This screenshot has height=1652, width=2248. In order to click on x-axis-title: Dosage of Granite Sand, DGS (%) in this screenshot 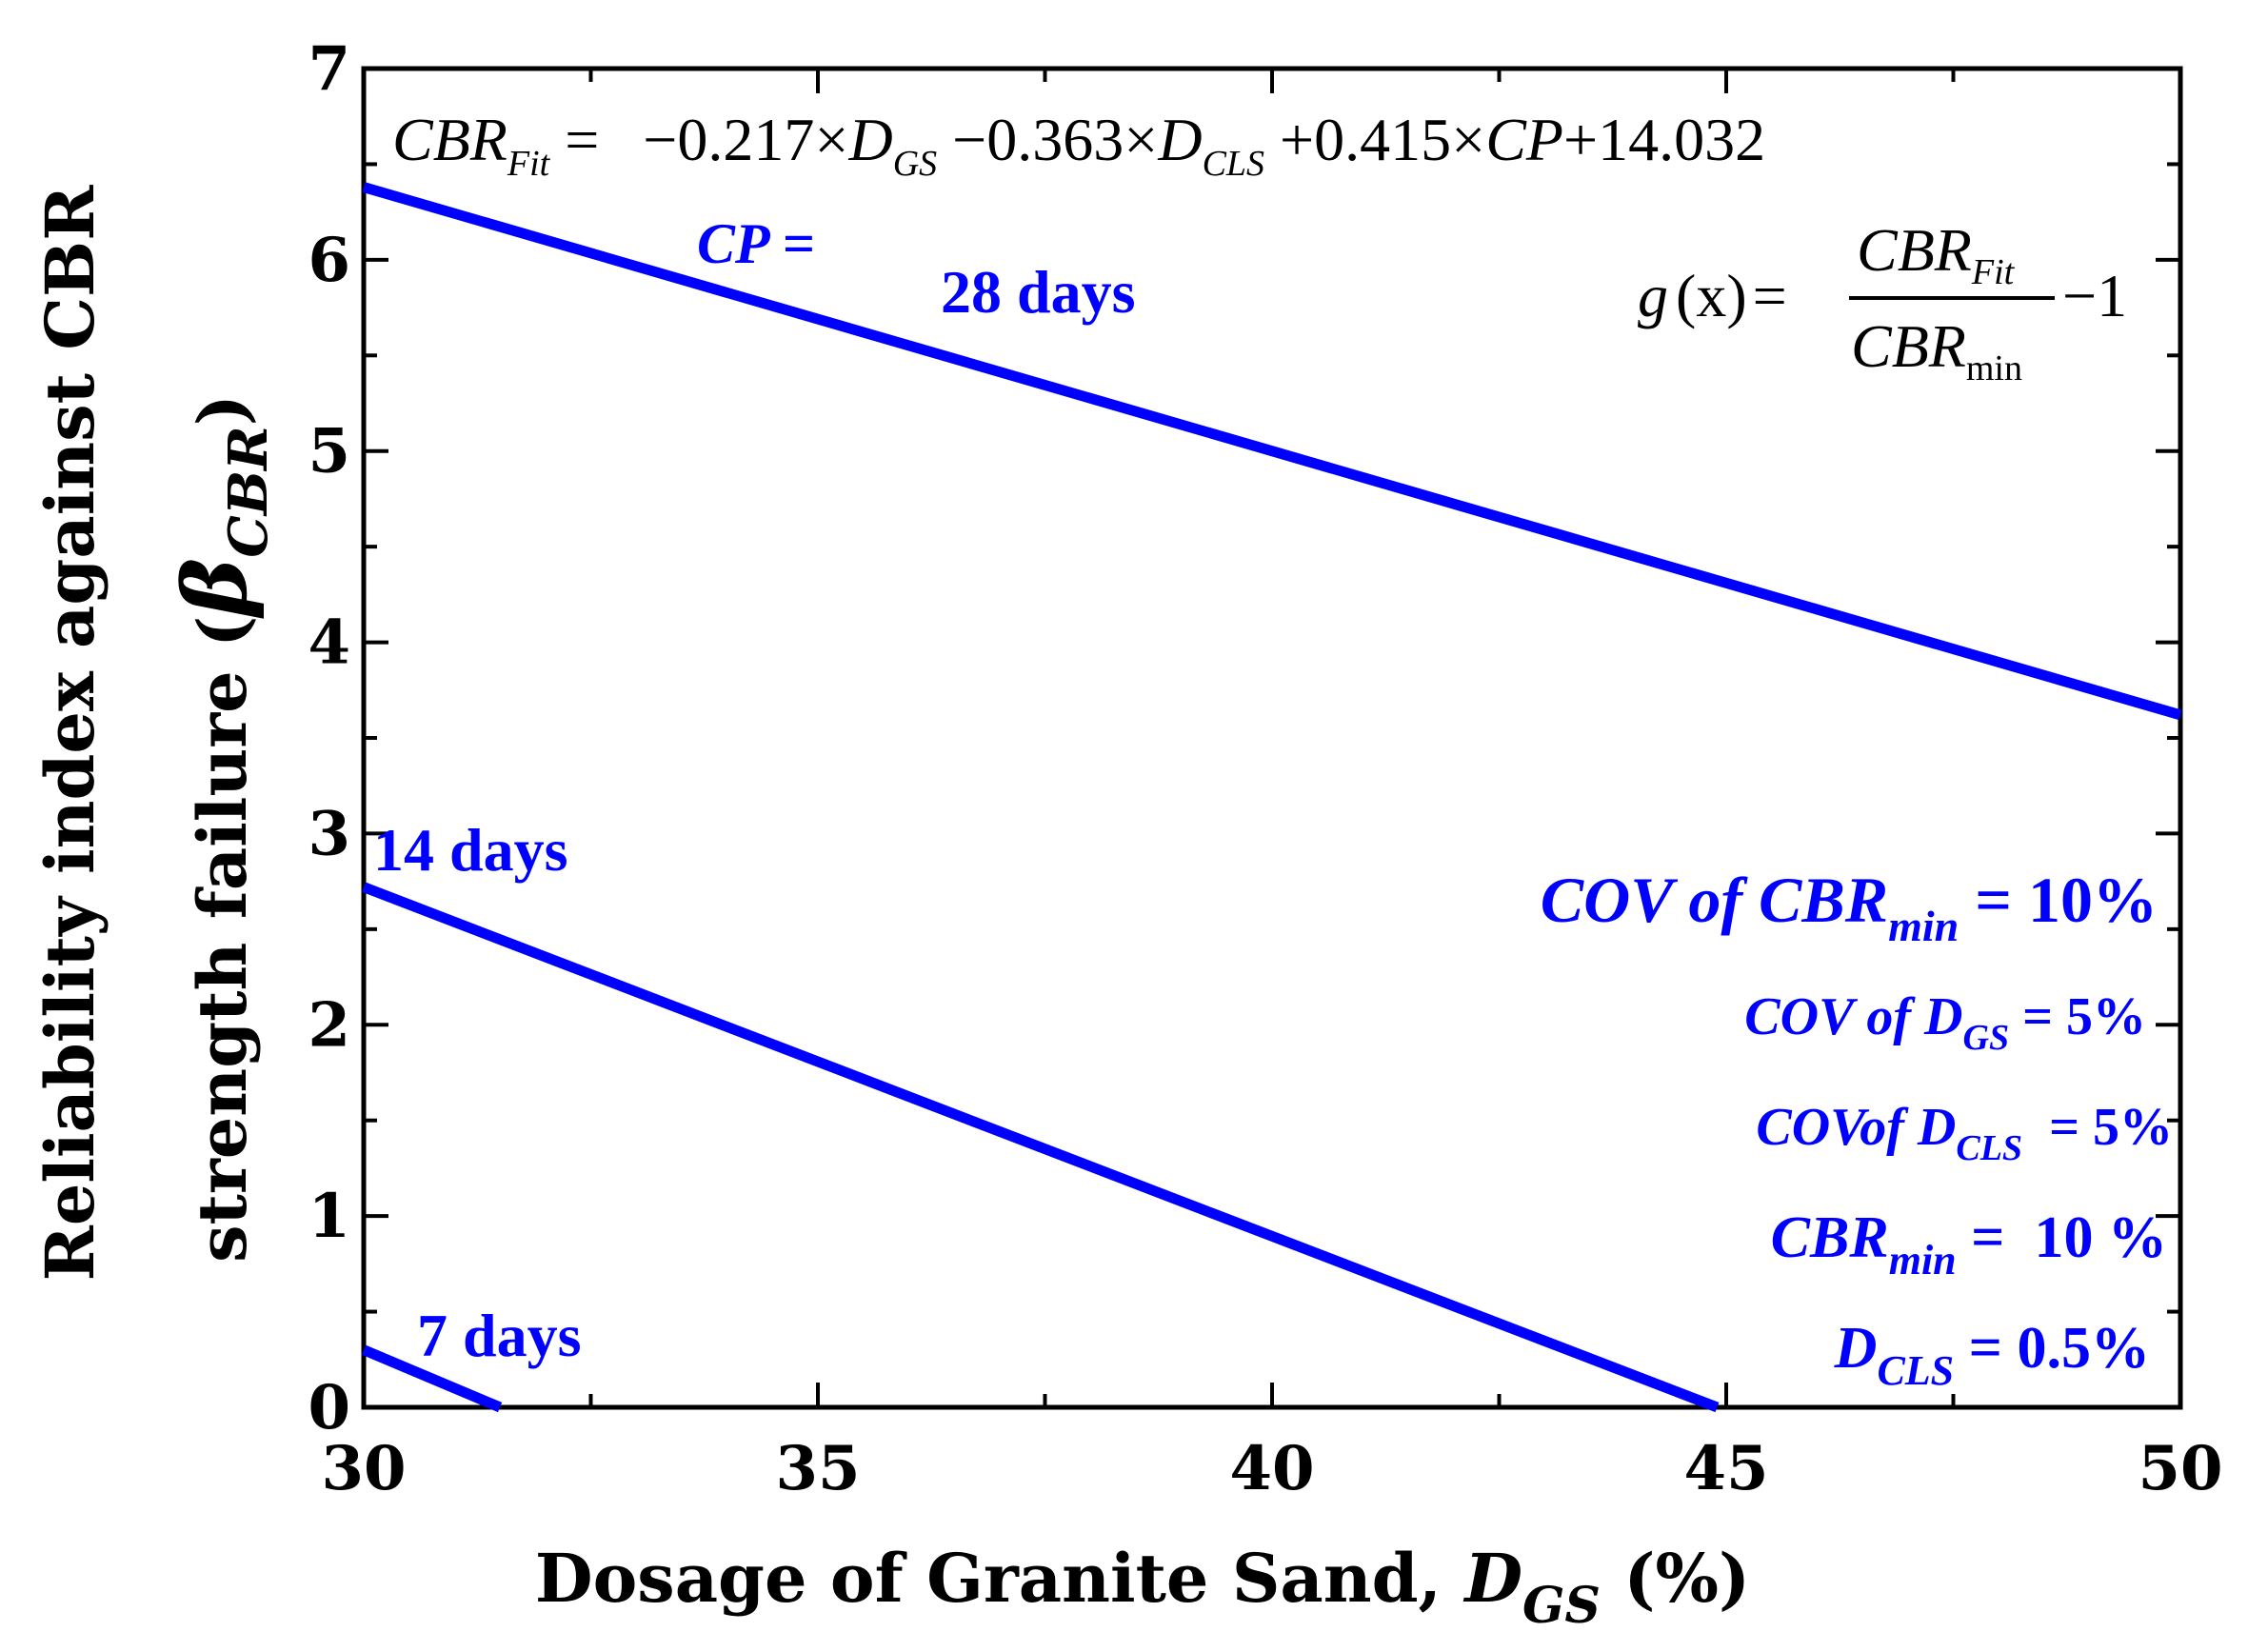, I will do `click(1142, 1587)`.